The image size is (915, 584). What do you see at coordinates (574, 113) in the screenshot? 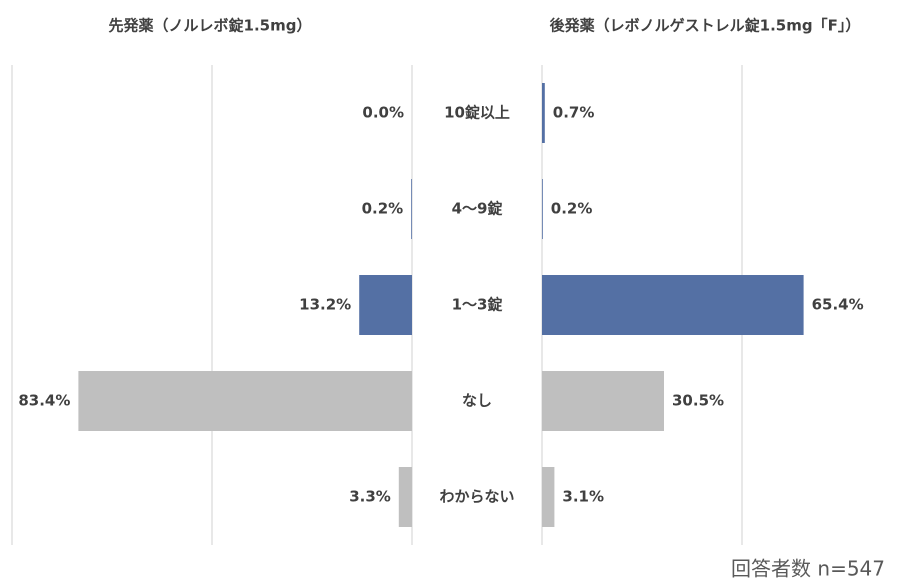
I see `value-label: 0.7%` at bounding box center [574, 113].